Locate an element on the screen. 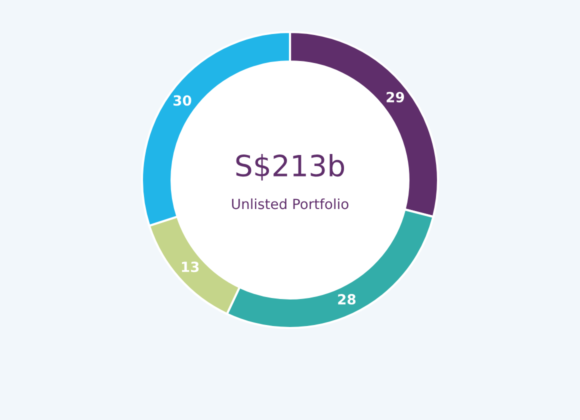  data-label: 29 is located at coordinates (395, 97).